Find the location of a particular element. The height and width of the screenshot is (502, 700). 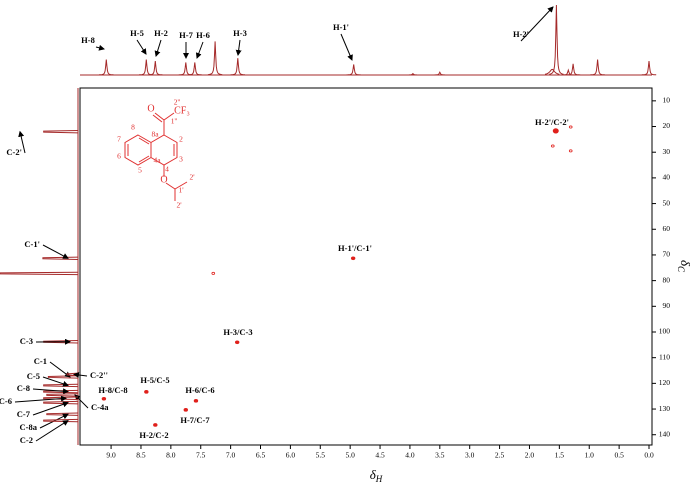

cross-peak-label: H-7/C-7 is located at coordinates (195, 420).